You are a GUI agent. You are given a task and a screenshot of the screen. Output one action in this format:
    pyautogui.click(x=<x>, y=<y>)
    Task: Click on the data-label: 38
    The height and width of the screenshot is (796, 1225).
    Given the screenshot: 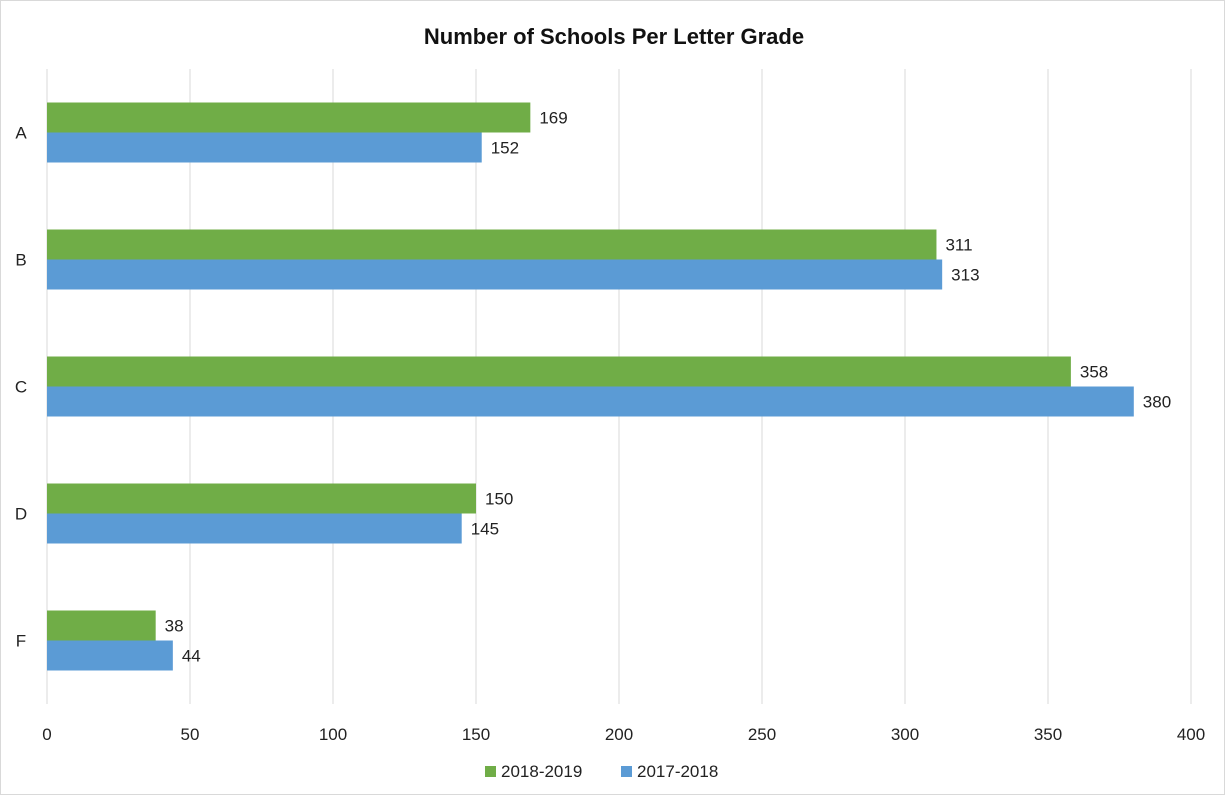 What is the action you would take?
    pyautogui.click(x=174, y=626)
    